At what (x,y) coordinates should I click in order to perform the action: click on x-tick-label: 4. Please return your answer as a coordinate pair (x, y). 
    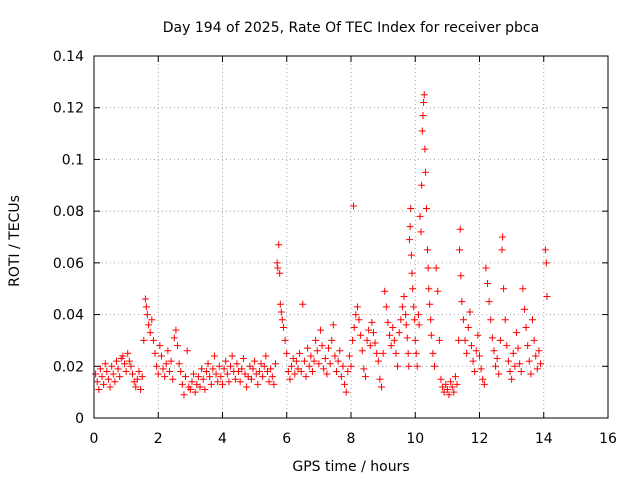
    Looking at the image, I should click on (222, 439).